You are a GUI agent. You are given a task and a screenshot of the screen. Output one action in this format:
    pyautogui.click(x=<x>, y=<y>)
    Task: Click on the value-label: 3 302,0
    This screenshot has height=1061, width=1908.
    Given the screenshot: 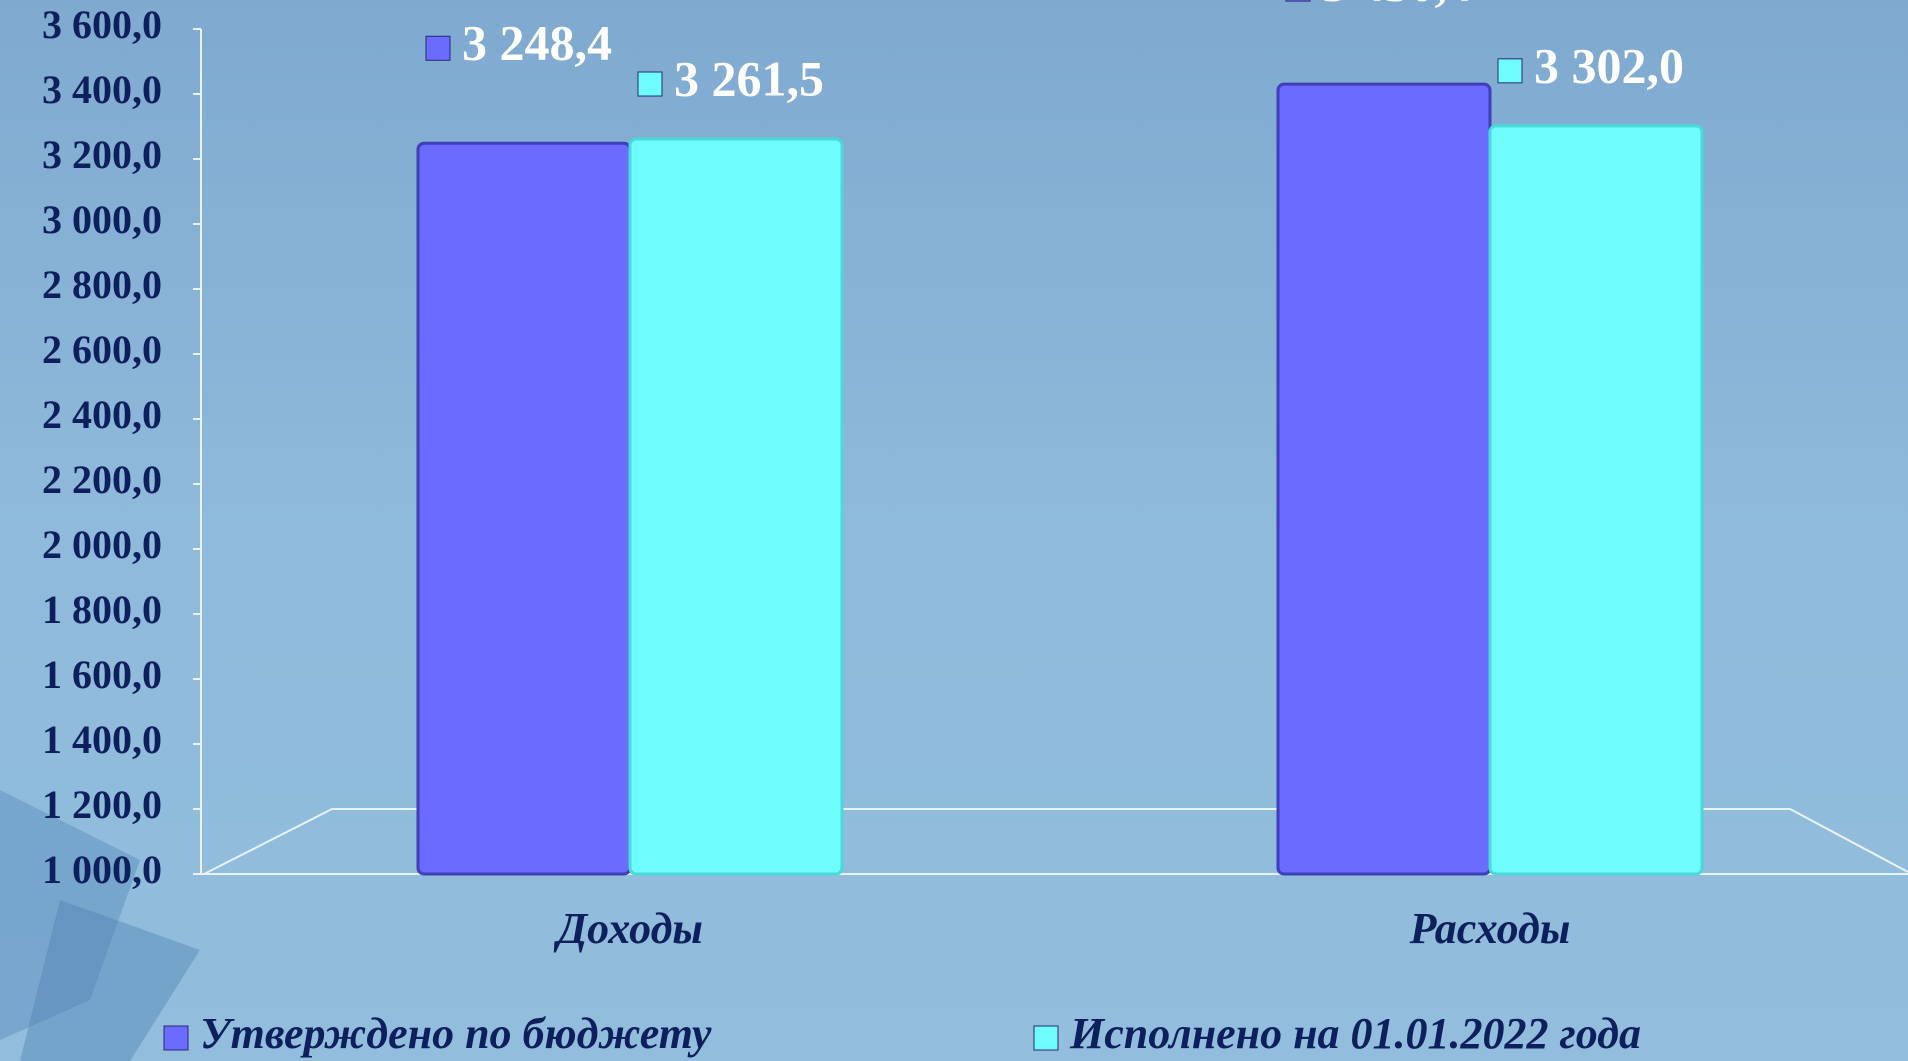 What is the action you would take?
    pyautogui.click(x=1609, y=65)
    